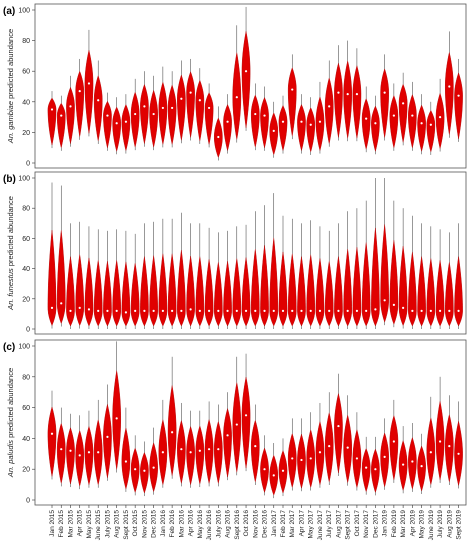 This screenshot has width=472, height=550. I want to click on x-tick-label: Sept 2015, so click(126, 525).